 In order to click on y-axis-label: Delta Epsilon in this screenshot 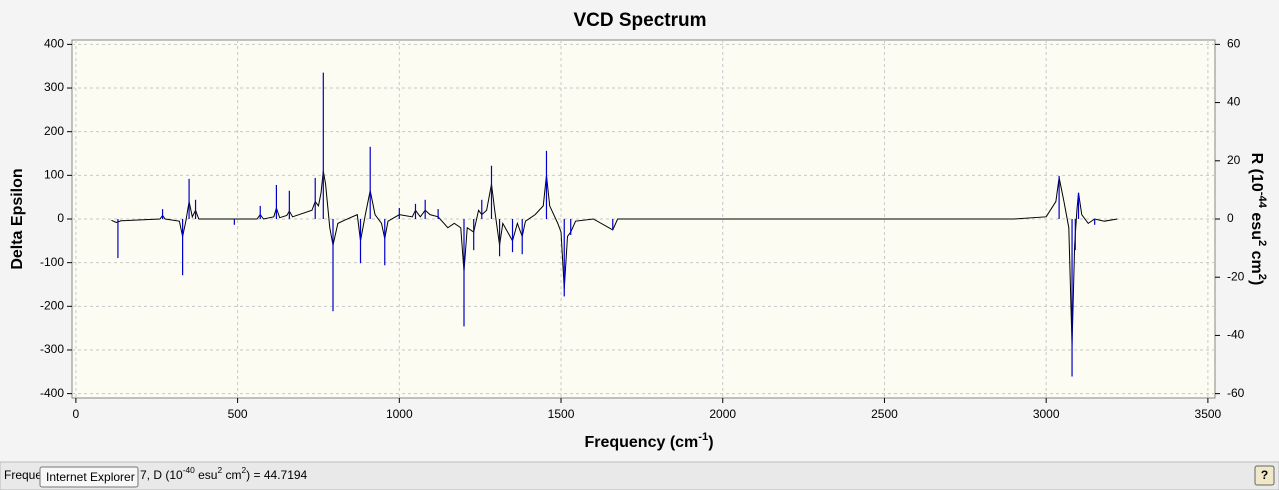, I will do `click(17, 218)`.